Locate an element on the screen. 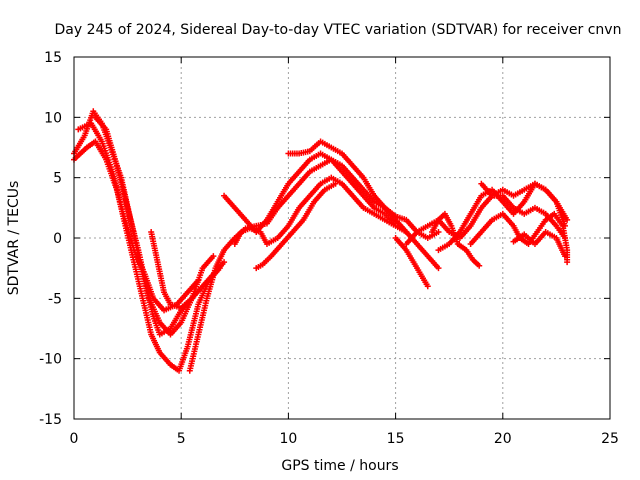 The height and width of the screenshot is (480, 640). x-tick-label: 20 is located at coordinates (503, 439).